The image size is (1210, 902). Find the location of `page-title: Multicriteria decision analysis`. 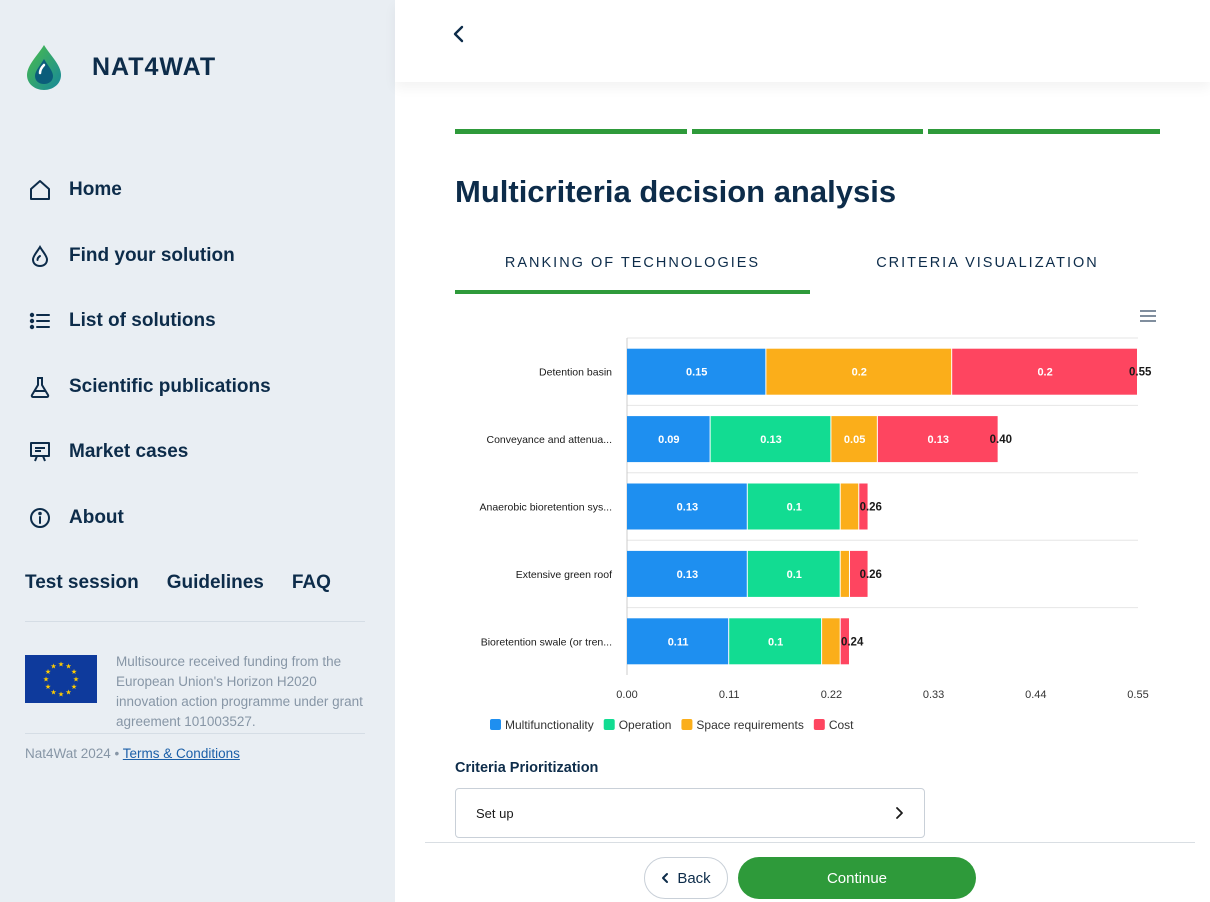

page-title: Multicriteria decision analysis is located at coordinates (676, 191).